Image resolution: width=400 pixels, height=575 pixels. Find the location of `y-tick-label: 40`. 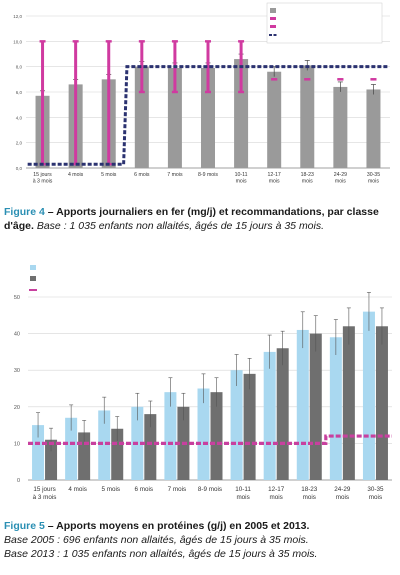

y-tick-label: 40 is located at coordinates (17, 335).